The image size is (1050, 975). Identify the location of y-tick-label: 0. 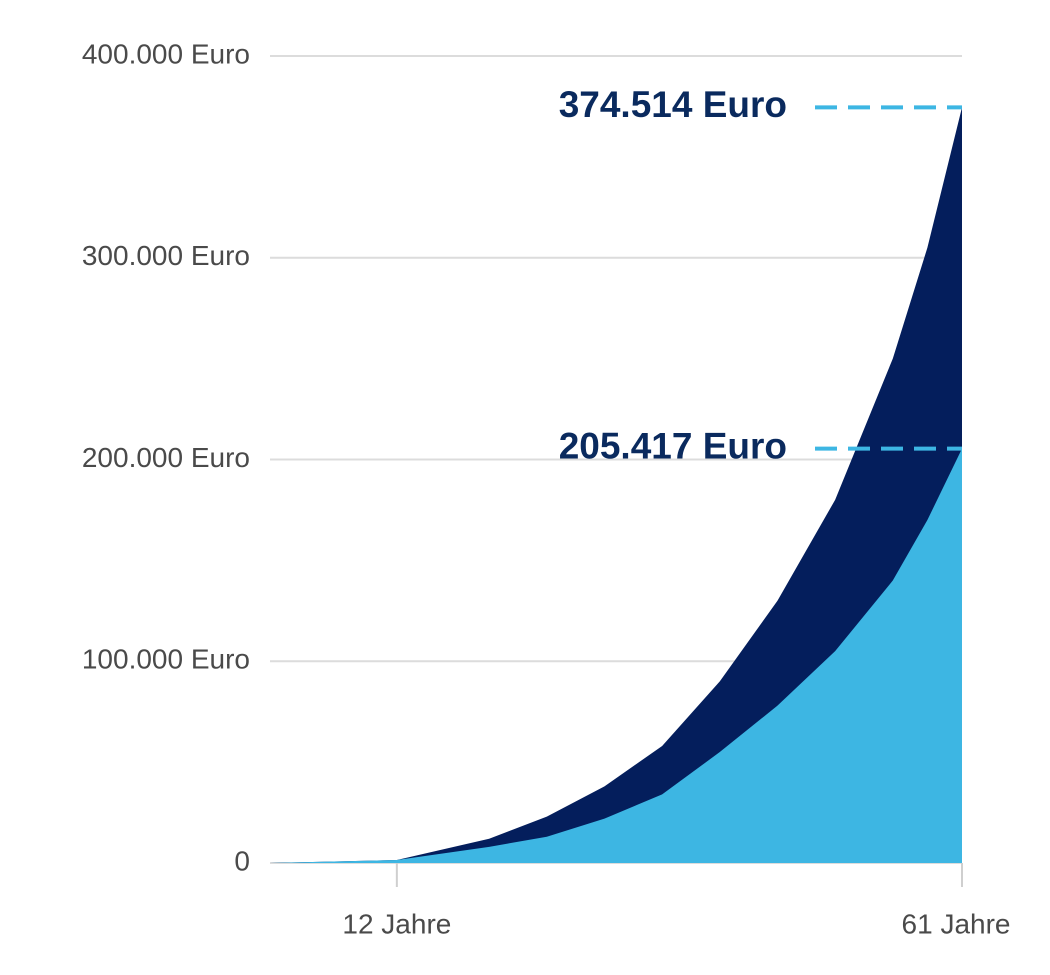
(242, 860).